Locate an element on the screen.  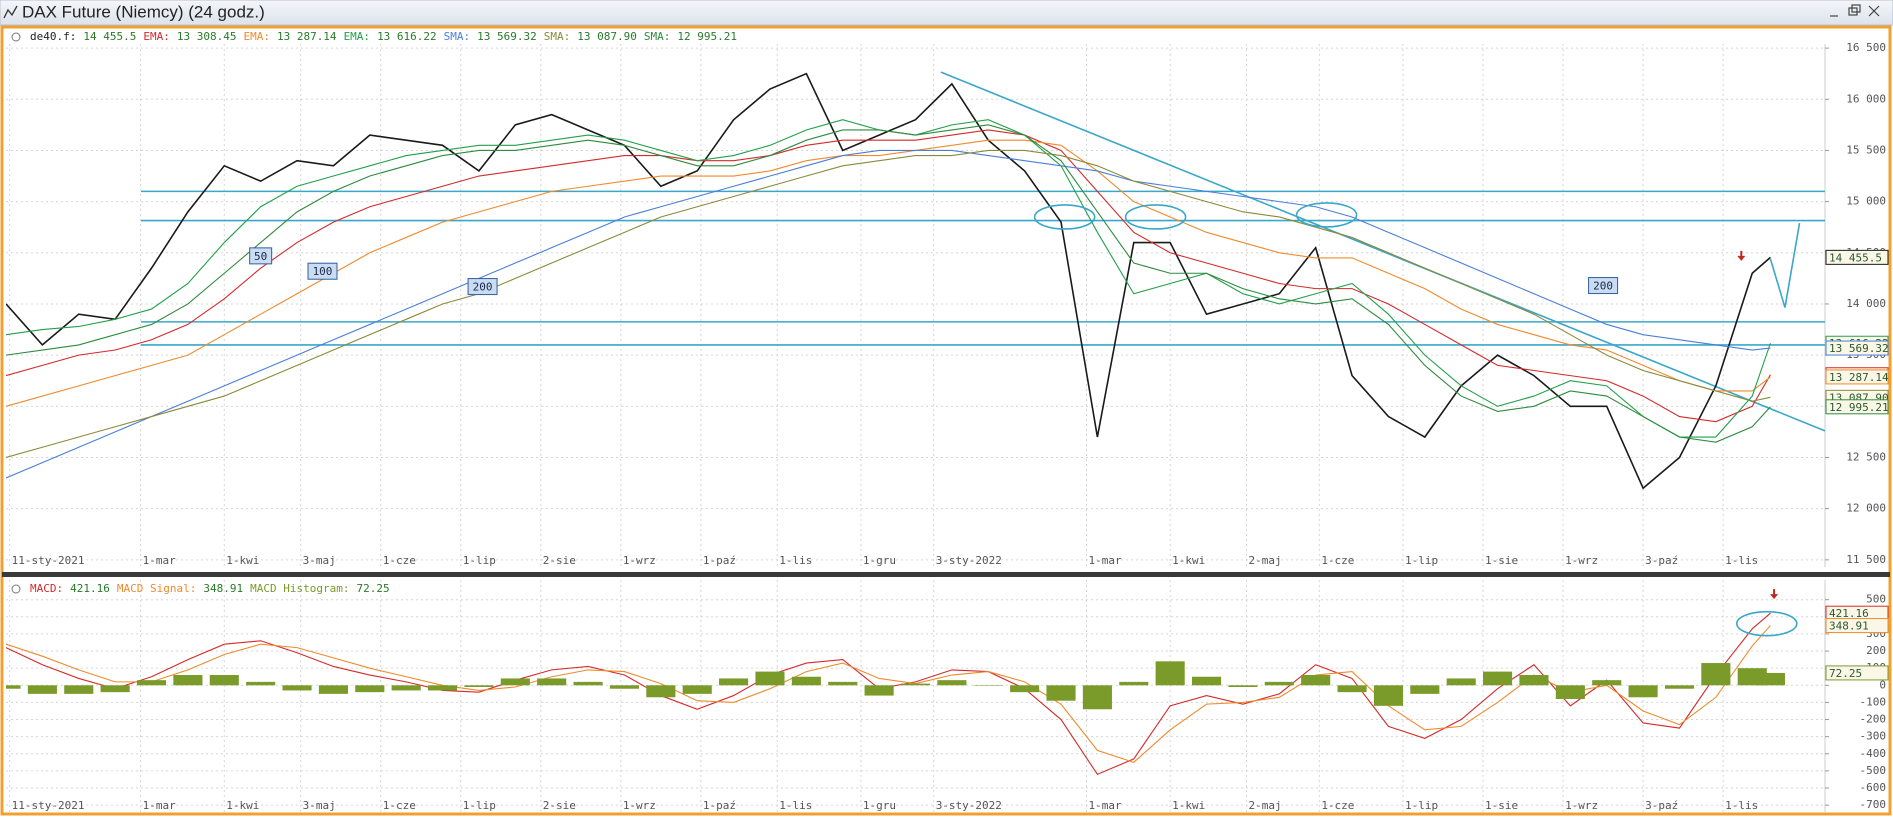
last-value-label: 421.16 is located at coordinates (1849, 613).